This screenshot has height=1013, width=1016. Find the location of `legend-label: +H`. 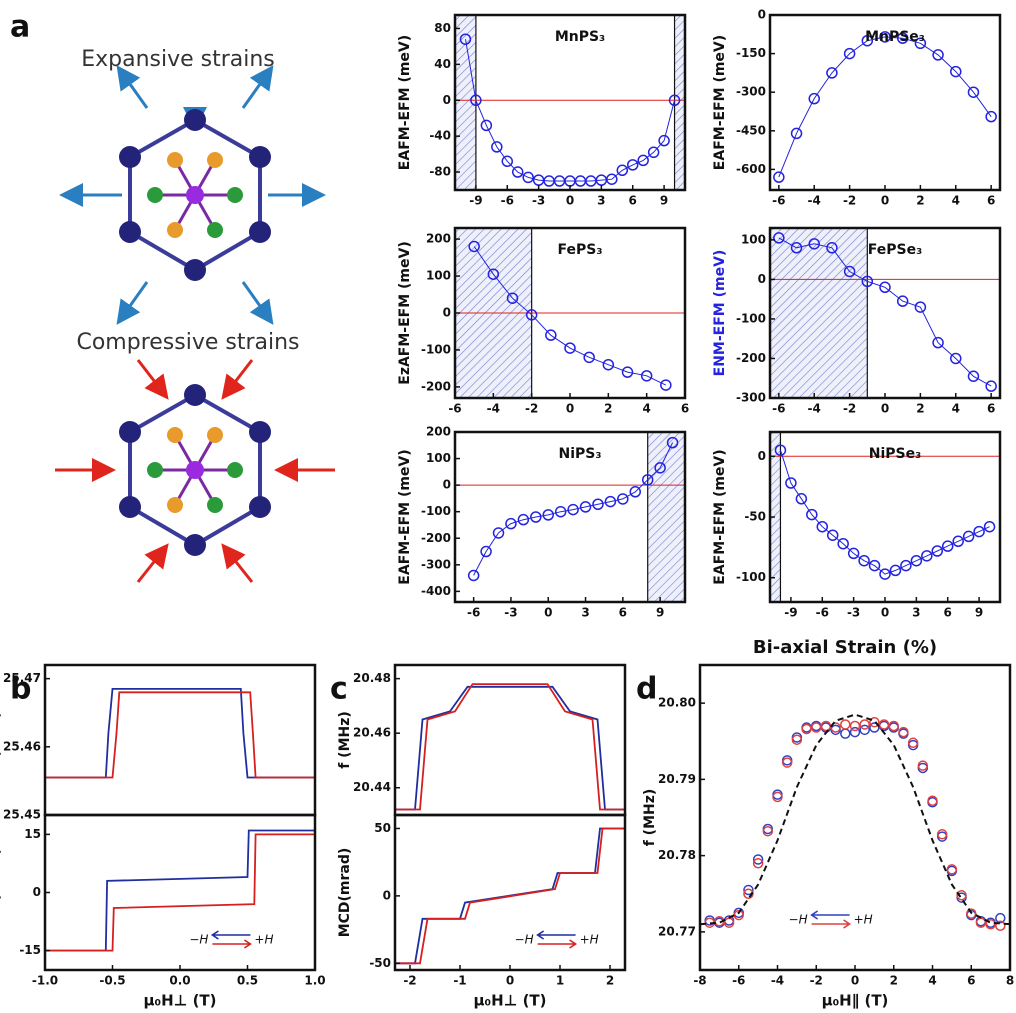

legend-label: +H is located at coordinates (863, 920).